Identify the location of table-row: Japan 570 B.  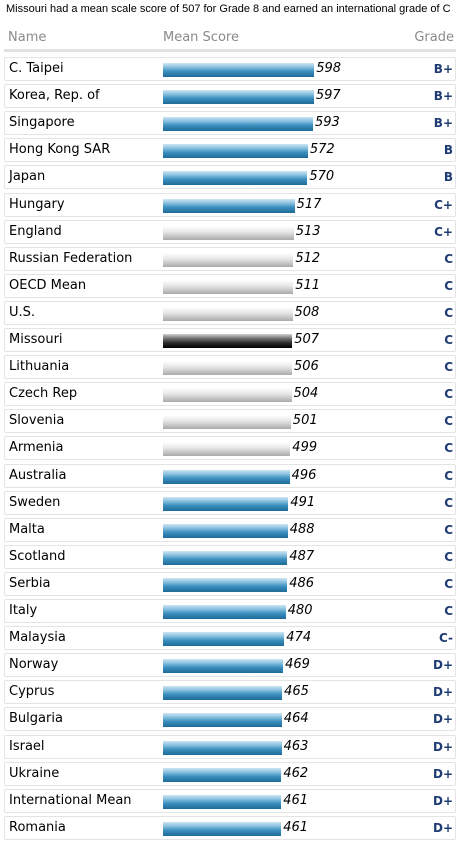
(230, 177).